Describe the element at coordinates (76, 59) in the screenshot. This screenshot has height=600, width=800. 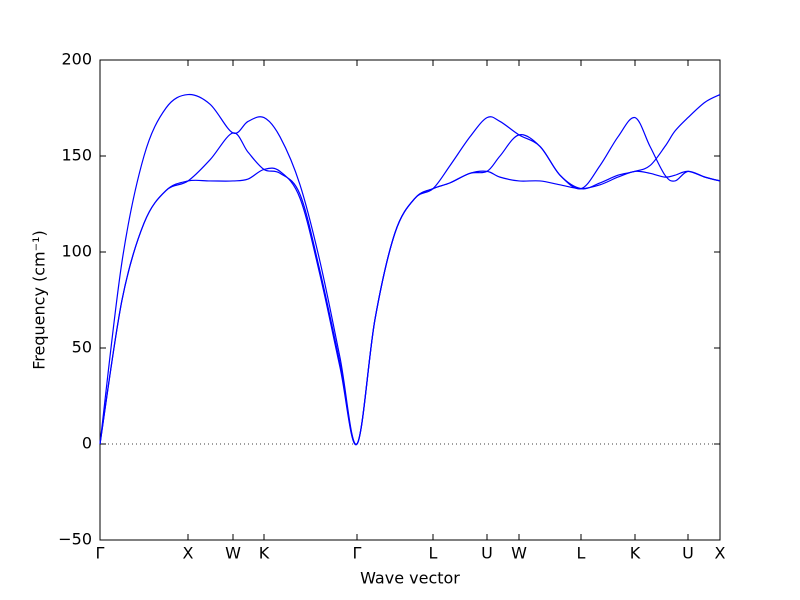
I see `y-tick-label: 200` at that location.